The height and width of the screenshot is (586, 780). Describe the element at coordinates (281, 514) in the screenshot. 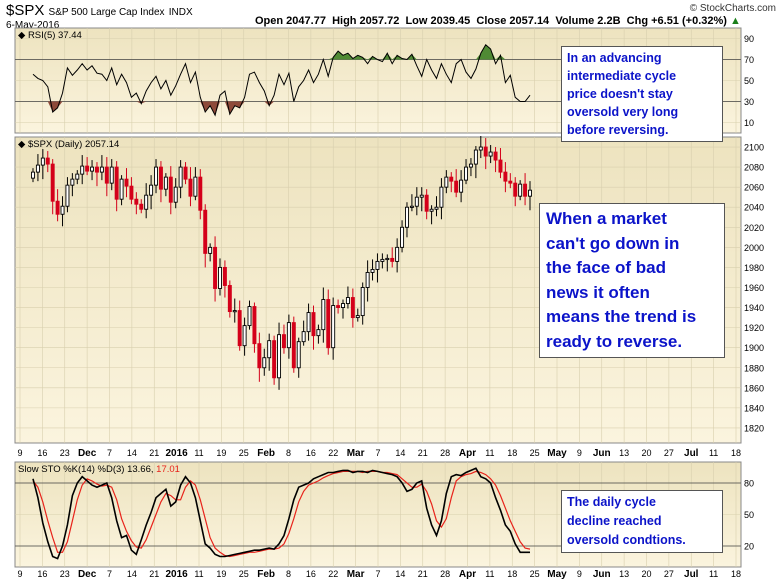

I see `stochastic-d-line` at that location.